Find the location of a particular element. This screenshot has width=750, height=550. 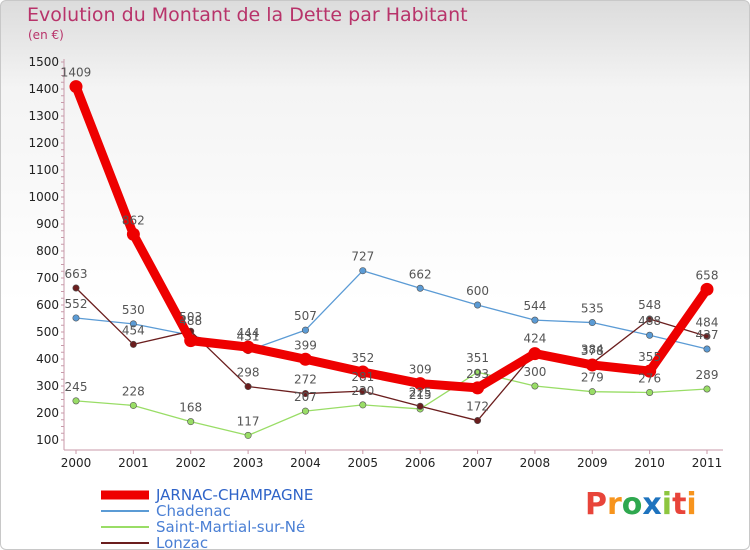

data-label-chadenac: 507 is located at coordinates (305, 316).